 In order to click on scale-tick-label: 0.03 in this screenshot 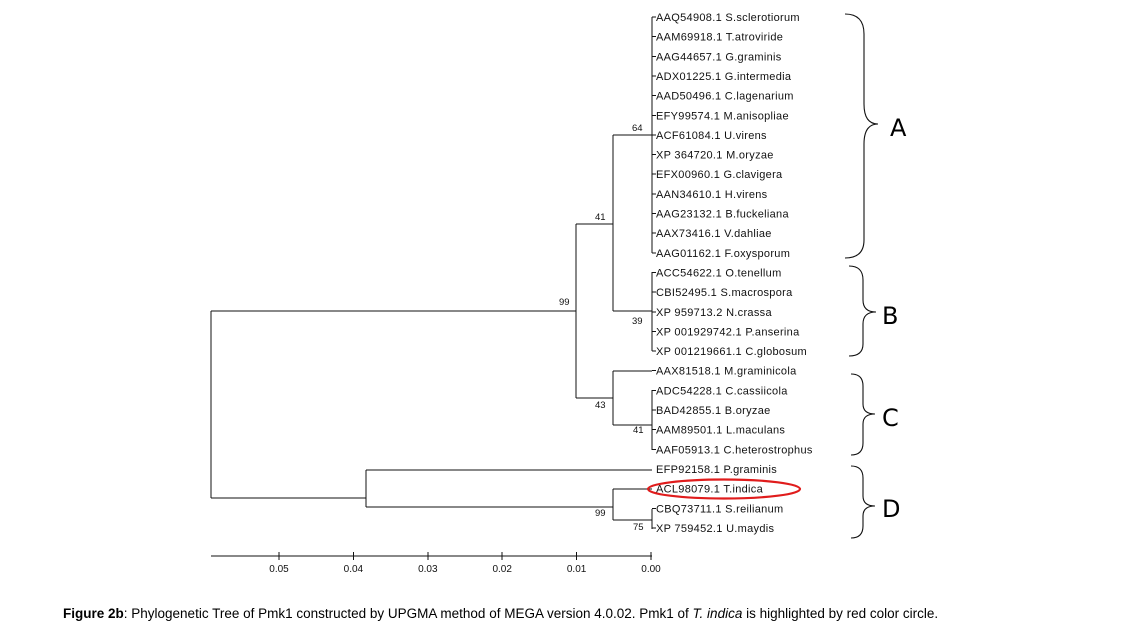, I will do `click(428, 569)`.